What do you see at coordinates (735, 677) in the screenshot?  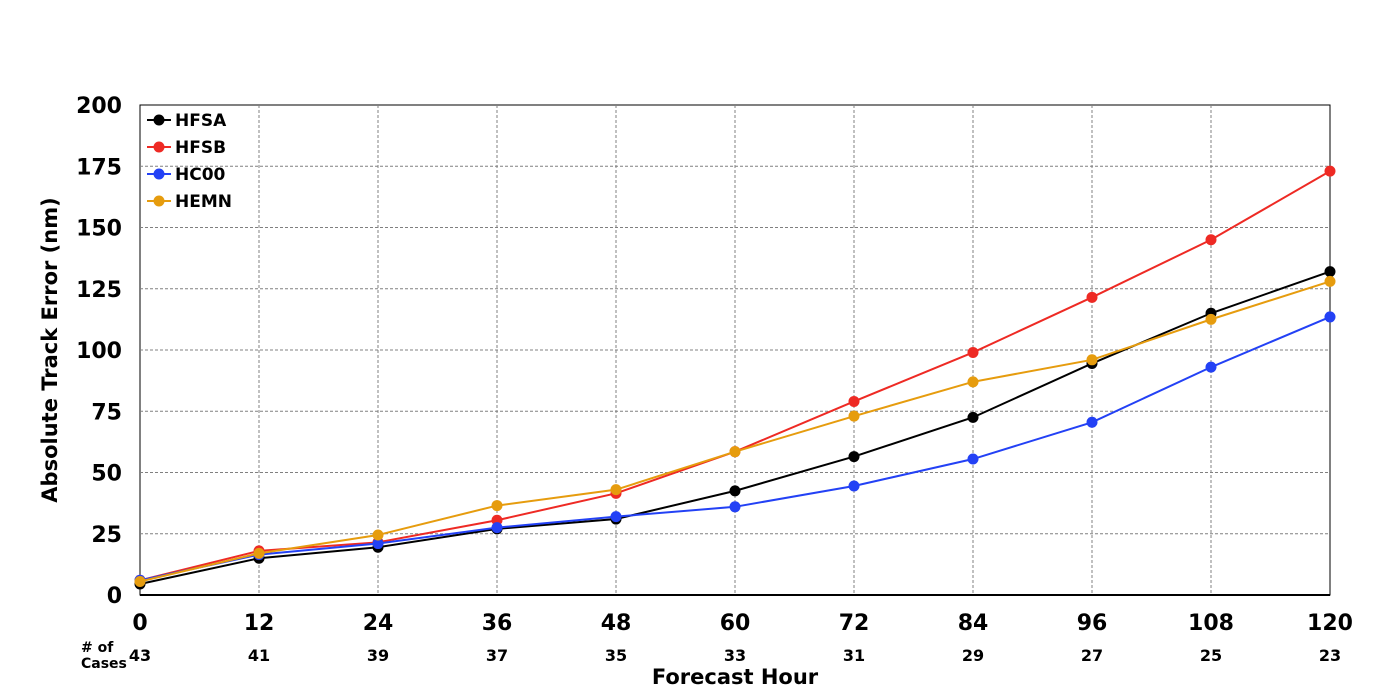 I see `x-axis-label: Forecast Hour` at bounding box center [735, 677].